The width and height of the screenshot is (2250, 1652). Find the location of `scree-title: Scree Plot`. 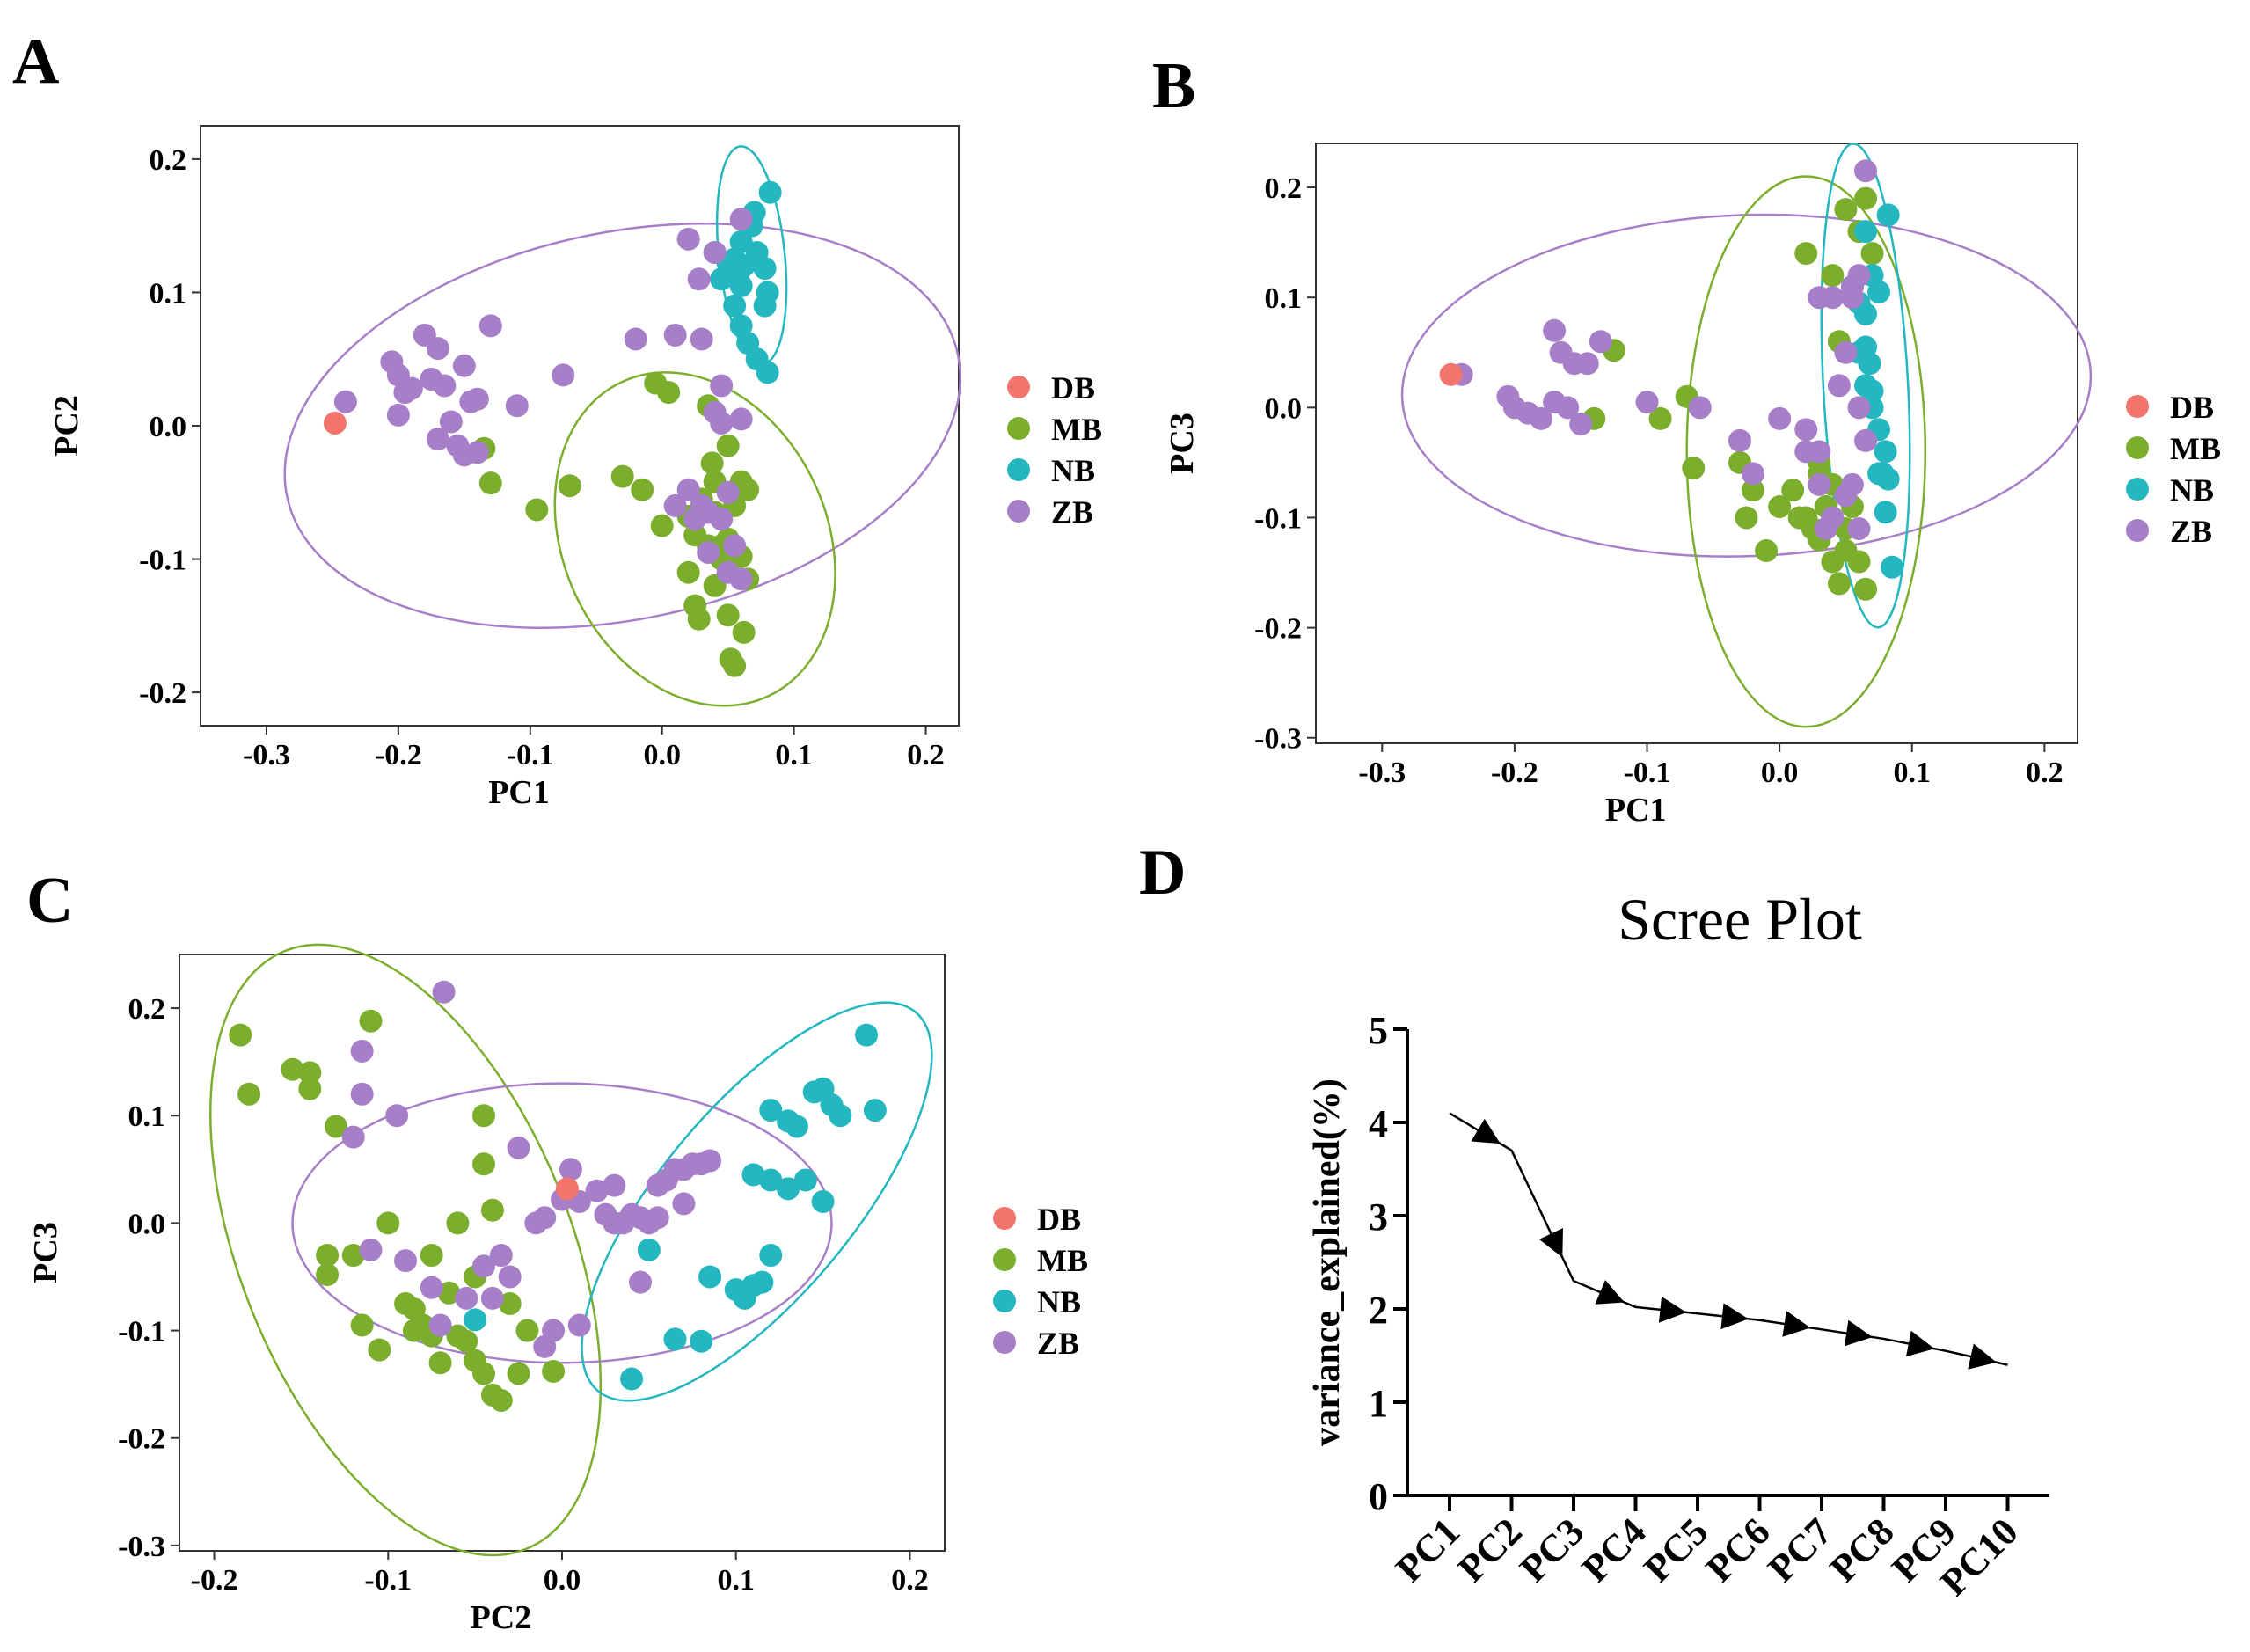

scree-title: Scree Plot is located at coordinates (1740, 919).